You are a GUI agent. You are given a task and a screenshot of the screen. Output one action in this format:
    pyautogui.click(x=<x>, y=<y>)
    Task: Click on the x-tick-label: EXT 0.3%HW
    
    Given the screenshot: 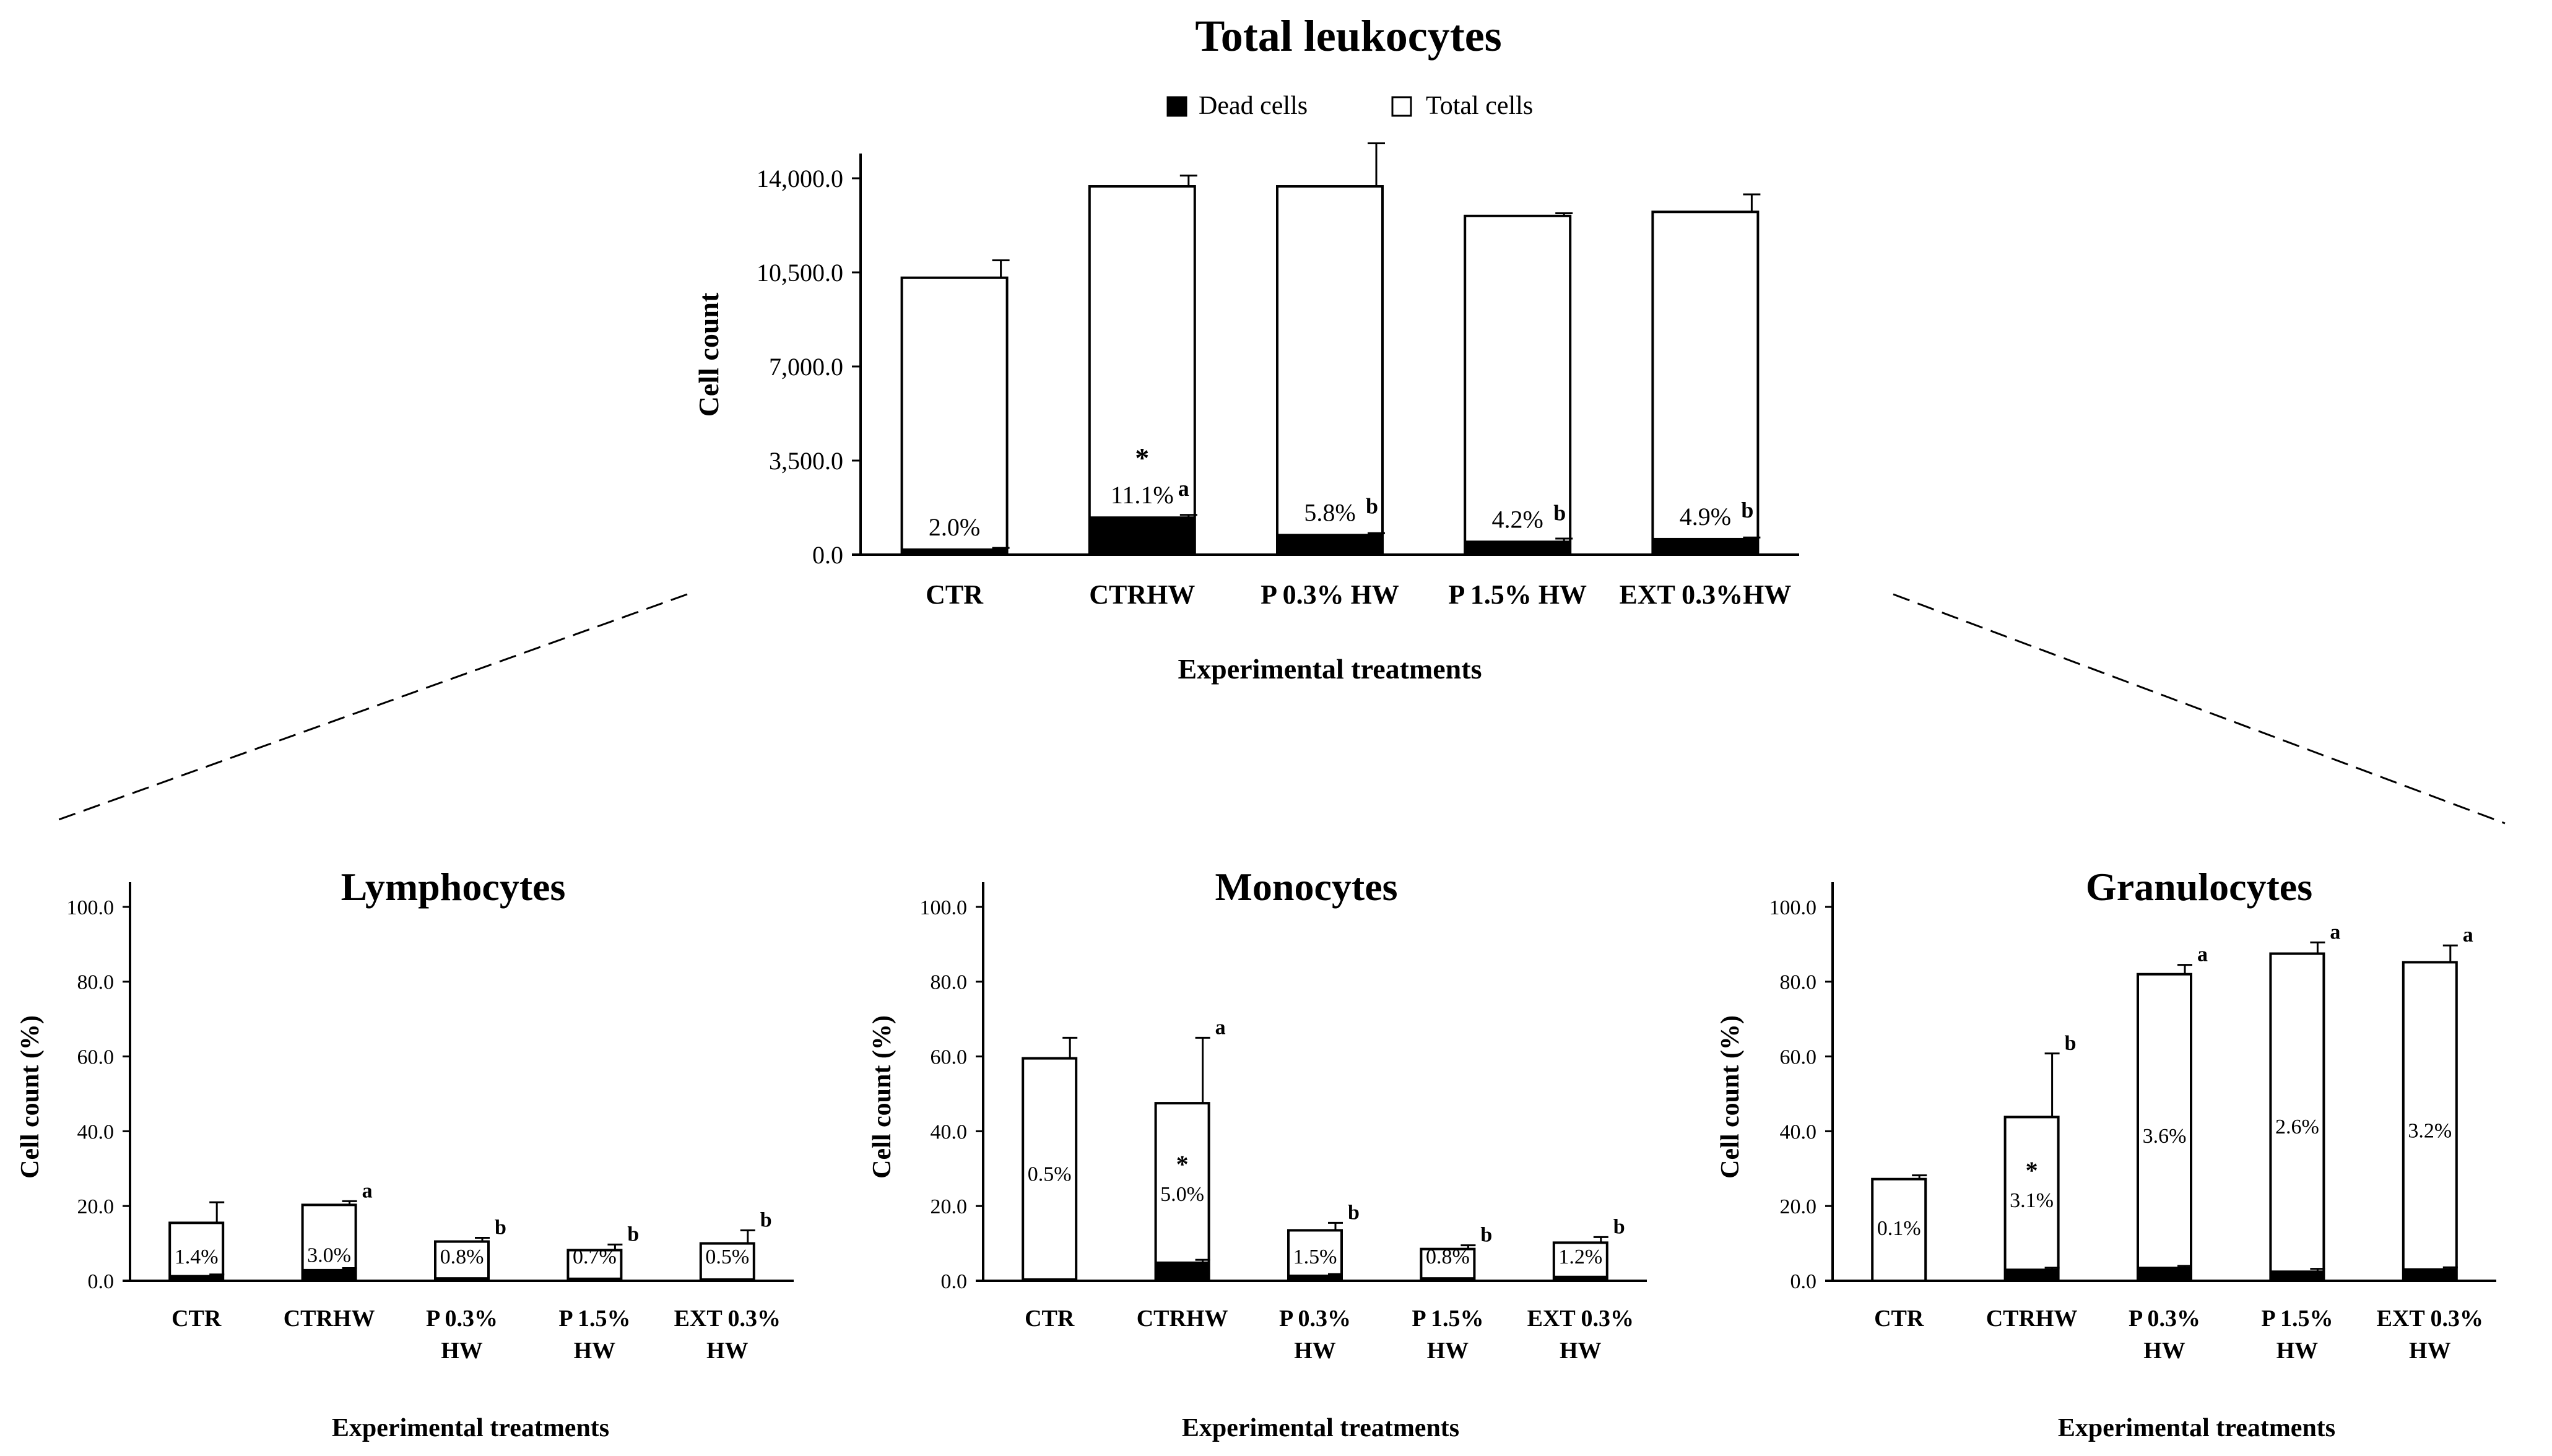 What is the action you would take?
    pyautogui.click(x=1705, y=594)
    